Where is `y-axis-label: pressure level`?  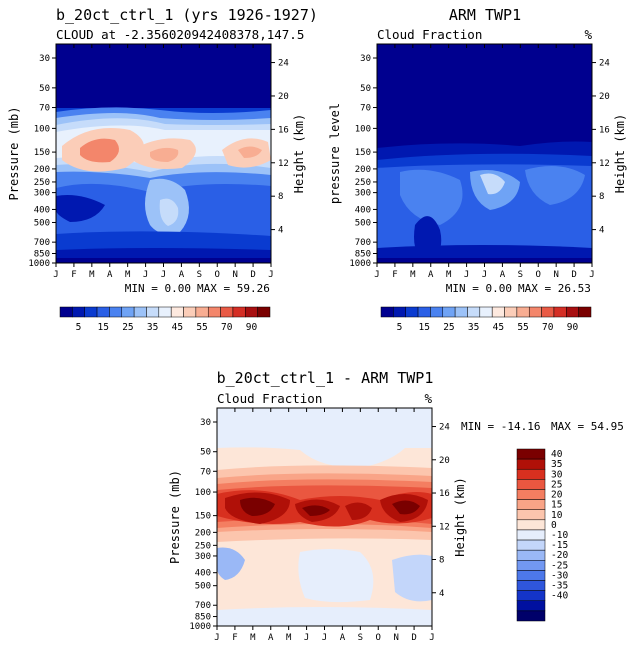
y-axis-label: pressure level is located at coordinates (335, 153).